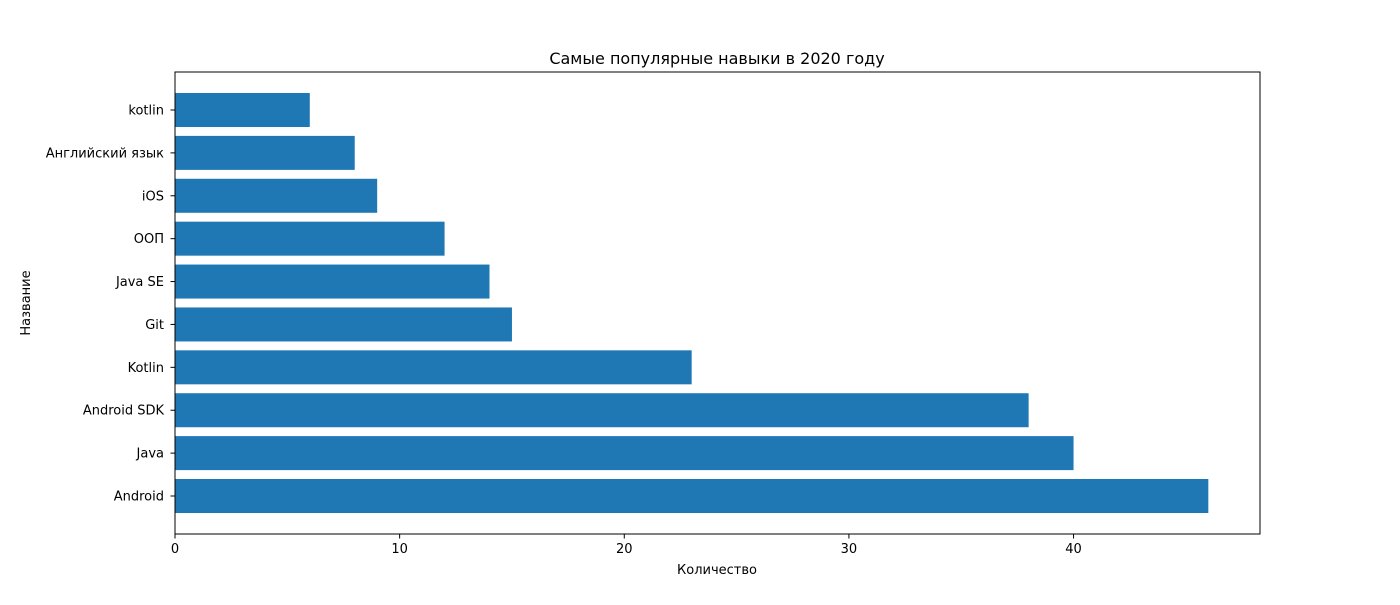  What do you see at coordinates (139, 497) in the screenshot?
I see `y-tick-label: Android` at bounding box center [139, 497].